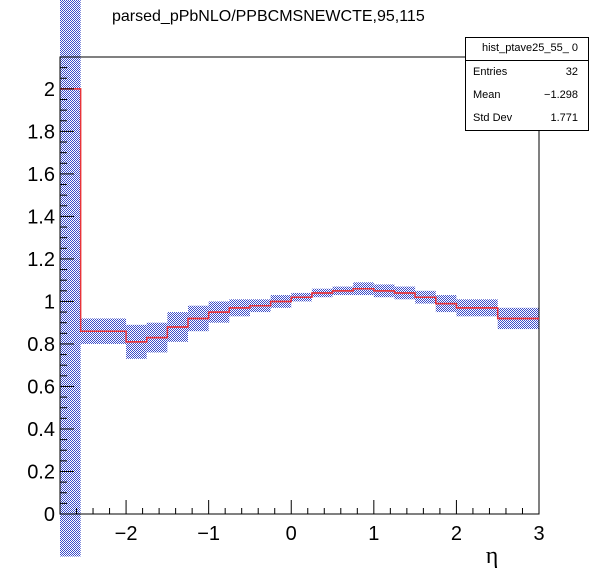  What do you see at coordinates (41, 132) in the screenshot?
I see `y-tick-label: 1.8` at bounding box center [41, 132].